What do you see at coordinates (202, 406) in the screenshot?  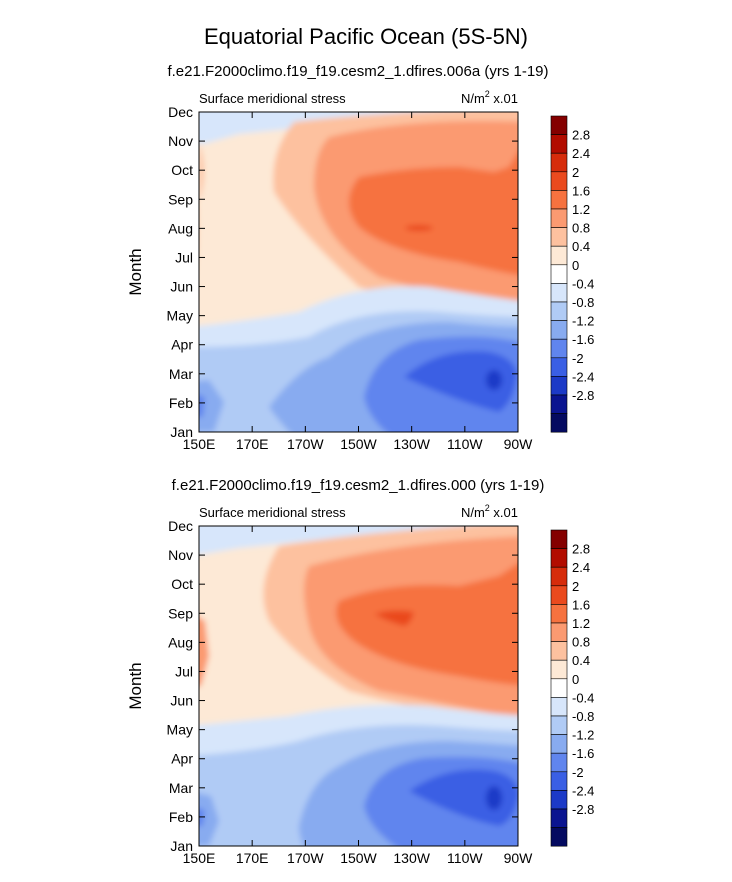 I see `p1-band-neg-west-edge` at bounding box center [202, 406].